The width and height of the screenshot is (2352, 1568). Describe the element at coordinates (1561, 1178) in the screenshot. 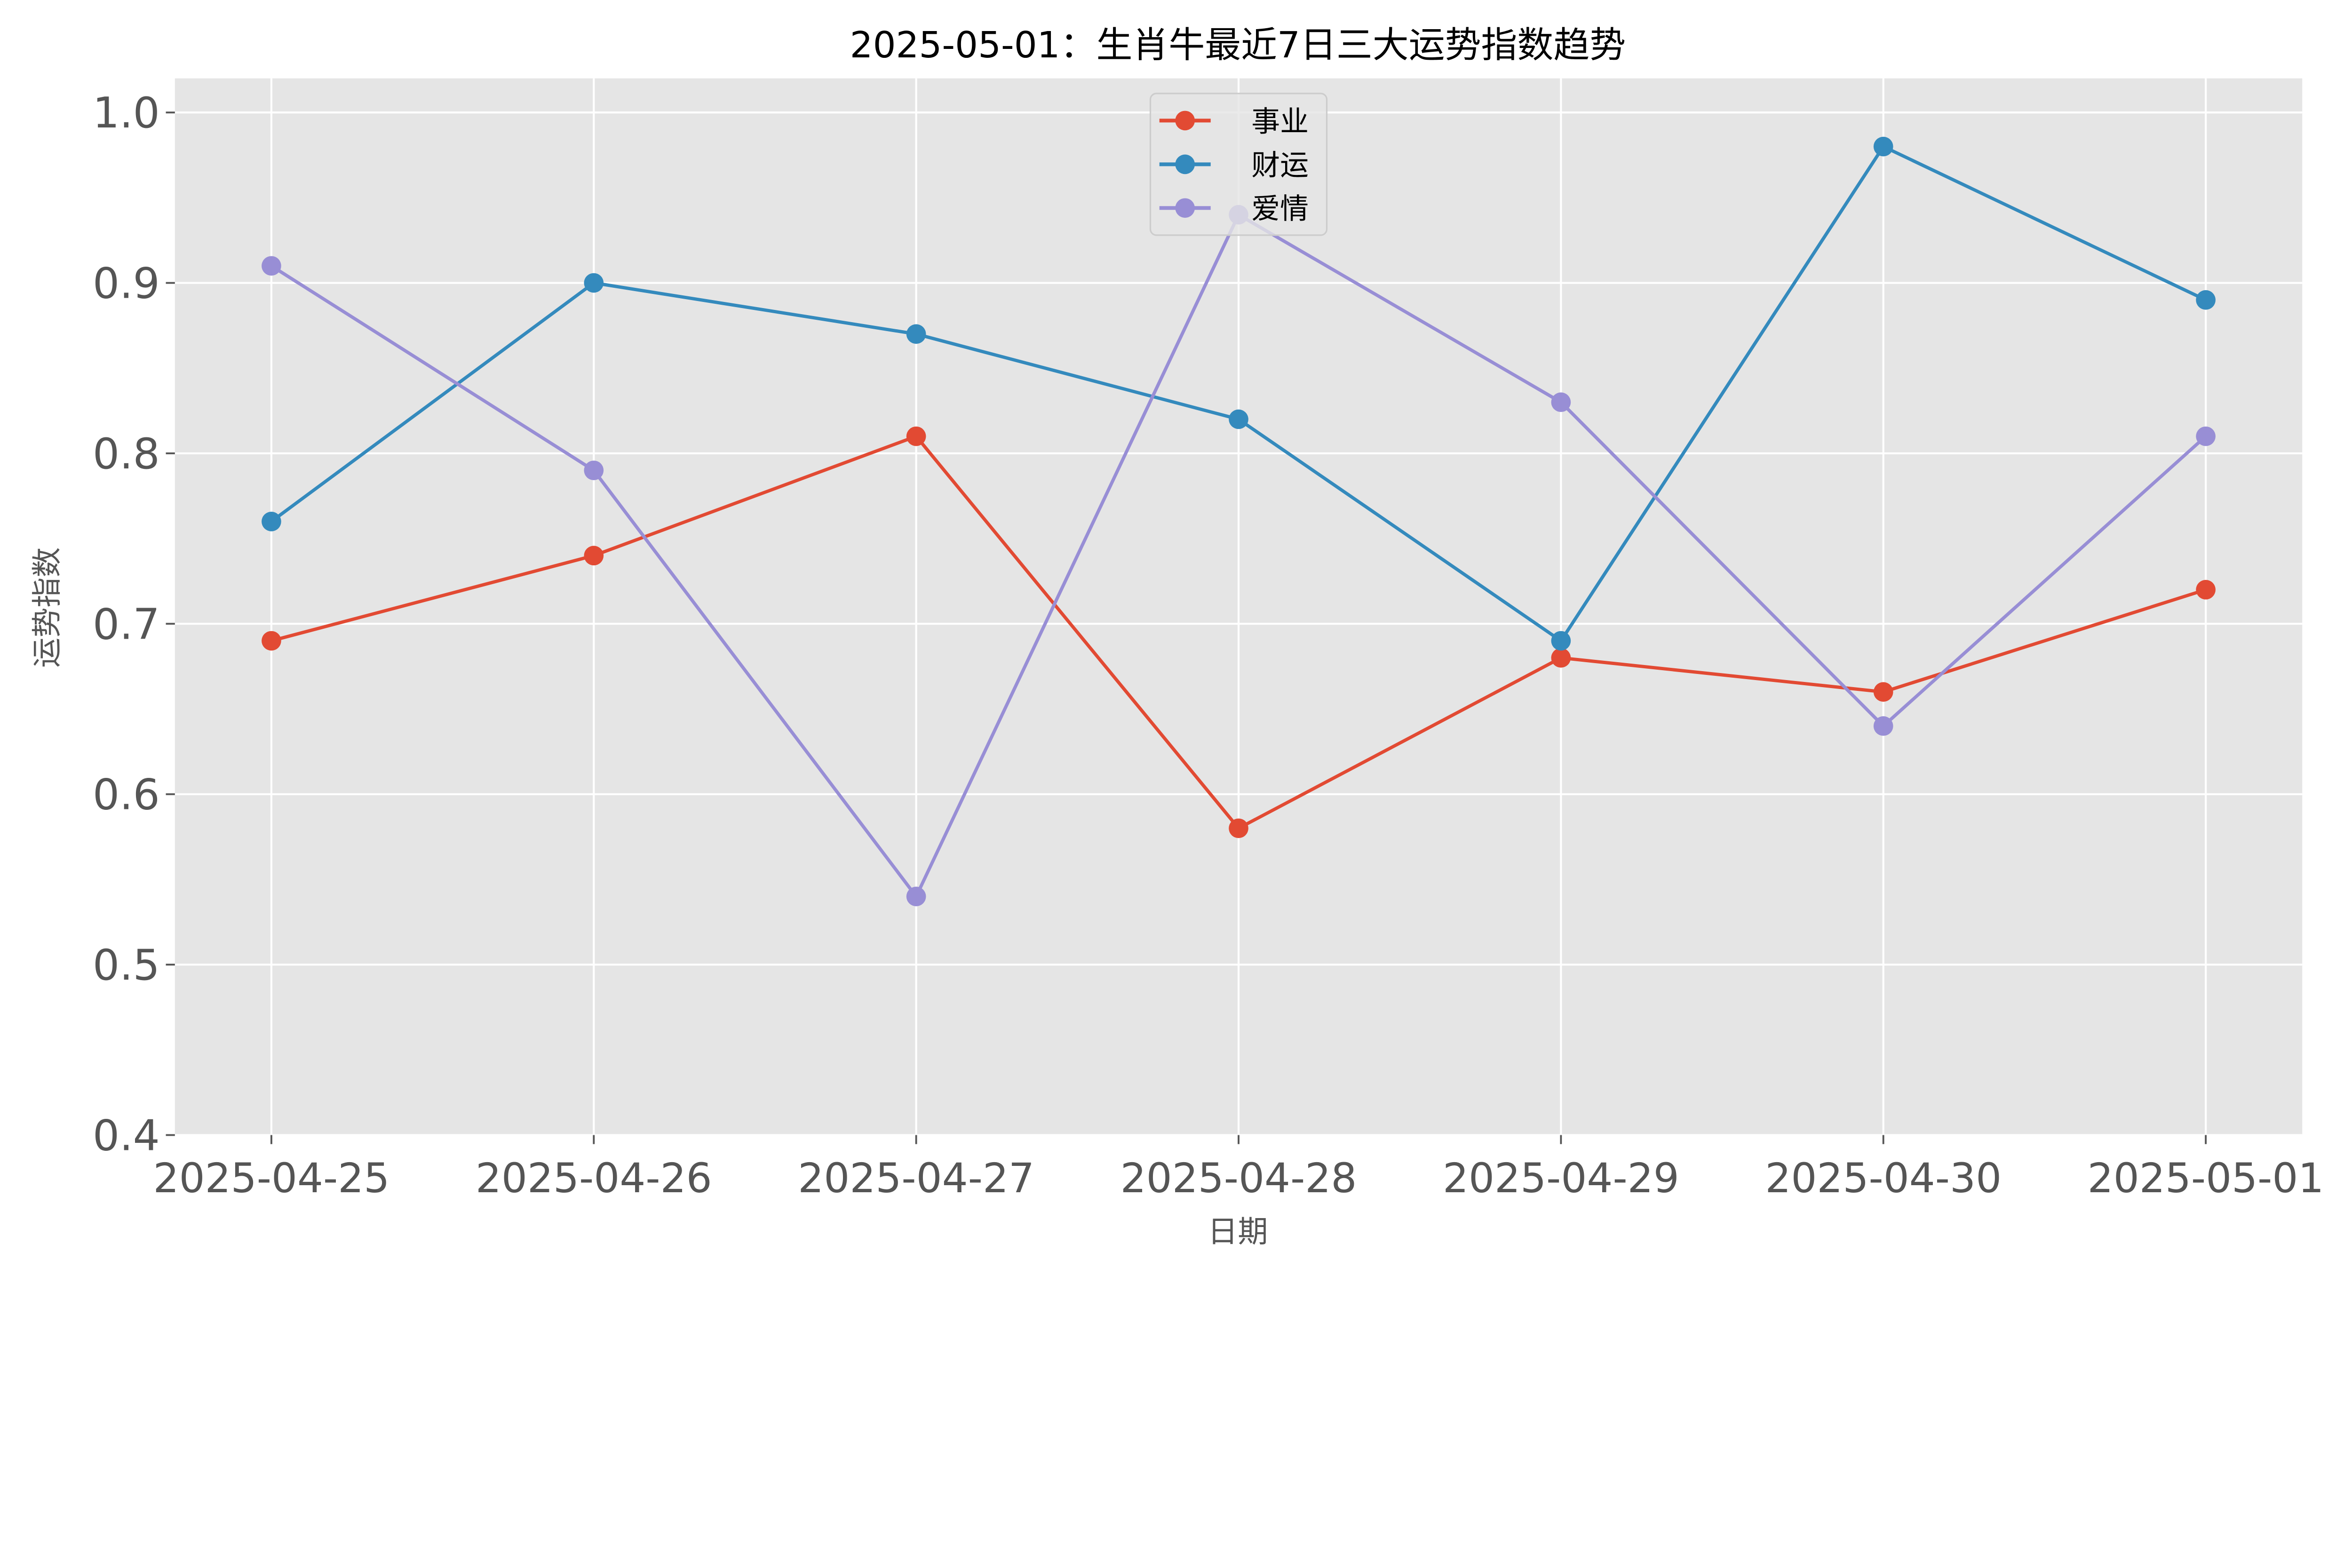

I see `x-tick-label: 2025-04-29` at that location.